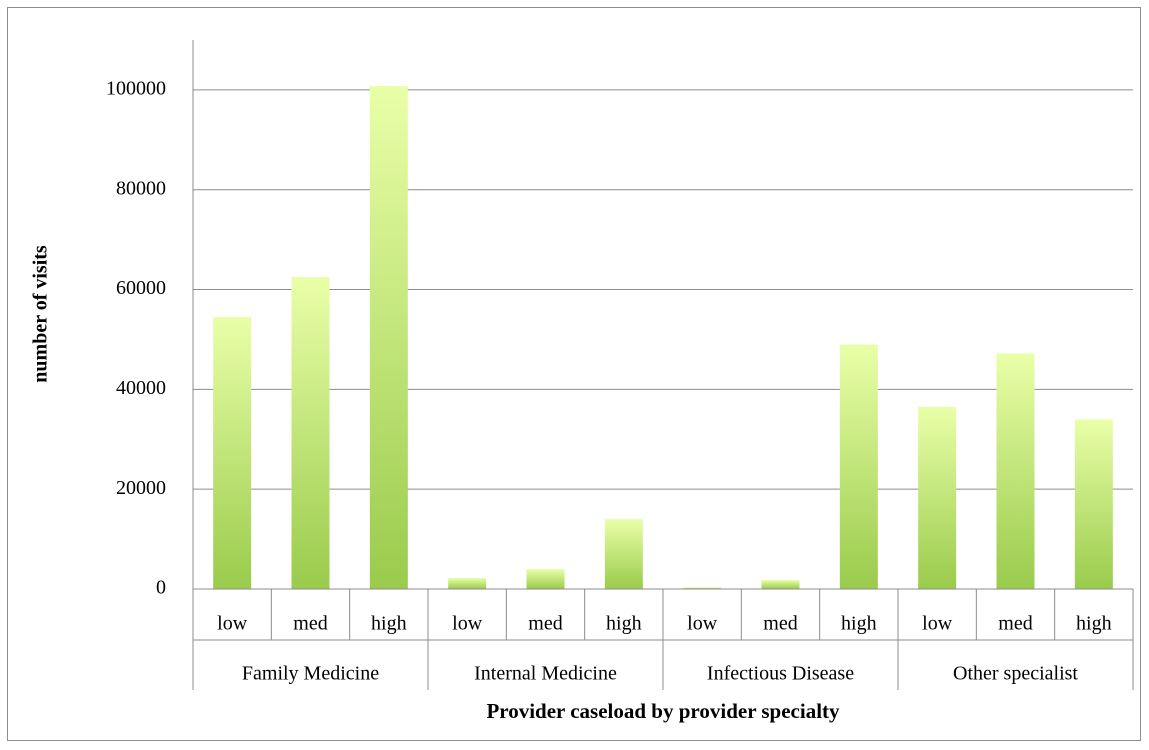 The image size is (1149, 750). I want to click on group-label: Infectious Disease, so click(780, 674).